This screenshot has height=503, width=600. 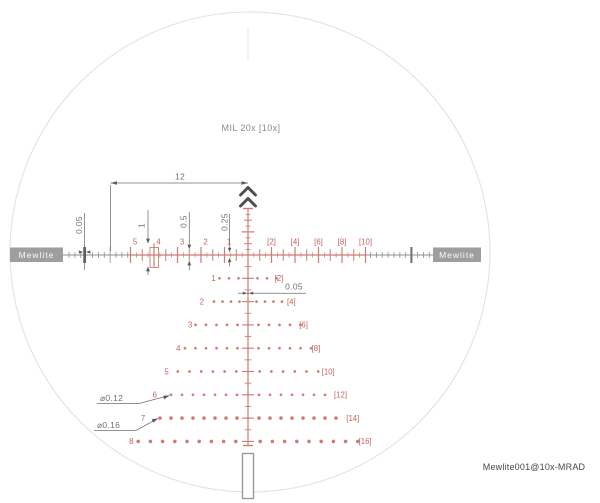 What do you see at coordinates (151, 400) in the screenshot?
I see `dim-dia-012-leader` at bounding box center [151, 400].